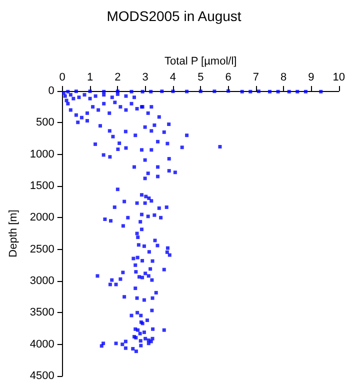  What do you see at coordinates (42, 218) in the screenshot?
I see `y-tick-label: 2000` at bounding box center [42, 218].